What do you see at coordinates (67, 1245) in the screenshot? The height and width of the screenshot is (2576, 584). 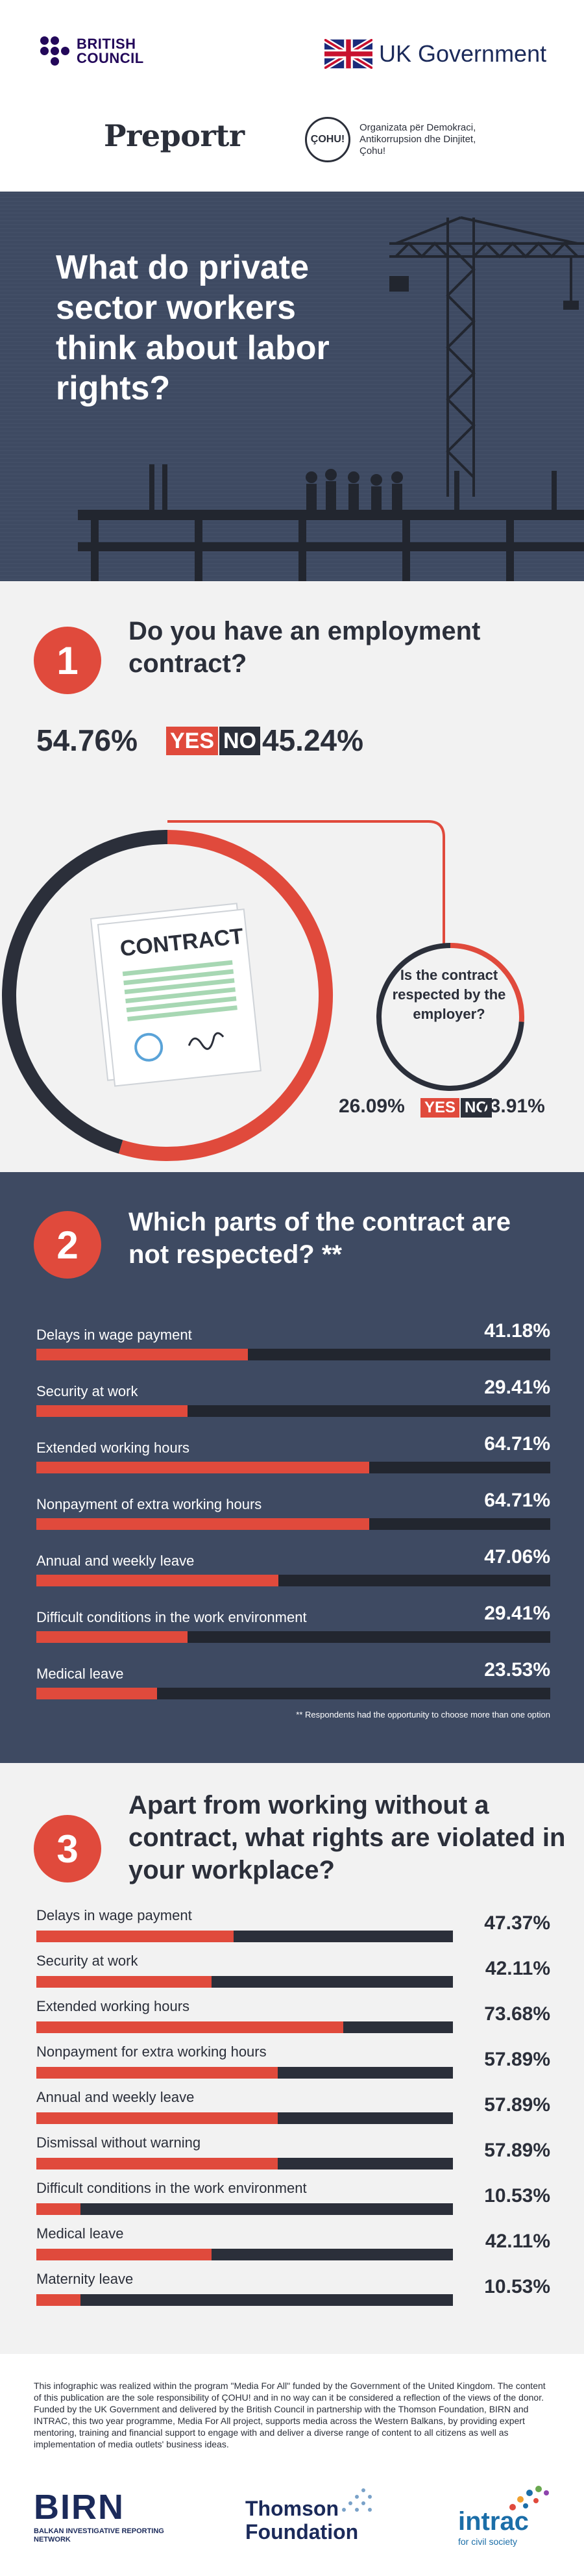 I see `section-number-2: 2` at bounding box center [67, 1245].